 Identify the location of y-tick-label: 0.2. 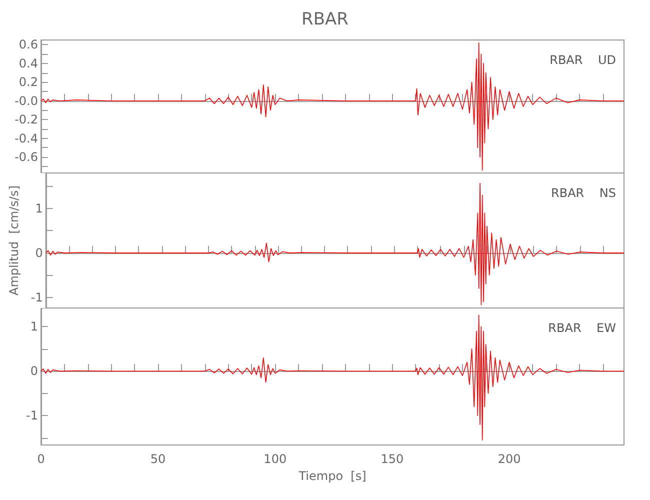
(28, 82).